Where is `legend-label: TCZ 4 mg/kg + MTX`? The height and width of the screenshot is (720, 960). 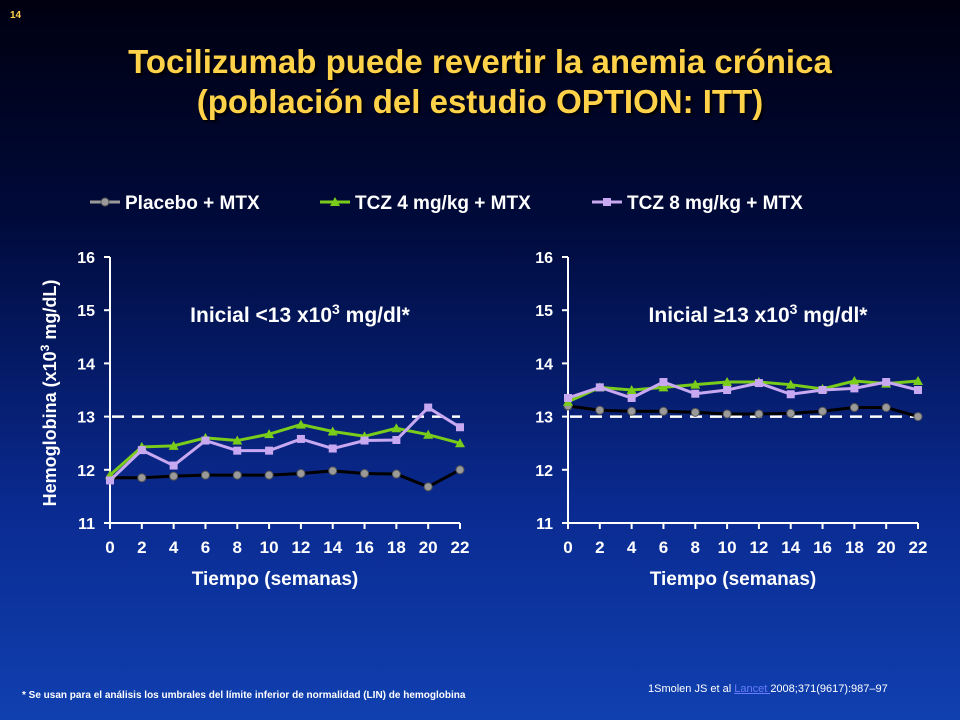 legend-label: TCZ 4 mg/kg + MTX is located at coordinates (443, 203).